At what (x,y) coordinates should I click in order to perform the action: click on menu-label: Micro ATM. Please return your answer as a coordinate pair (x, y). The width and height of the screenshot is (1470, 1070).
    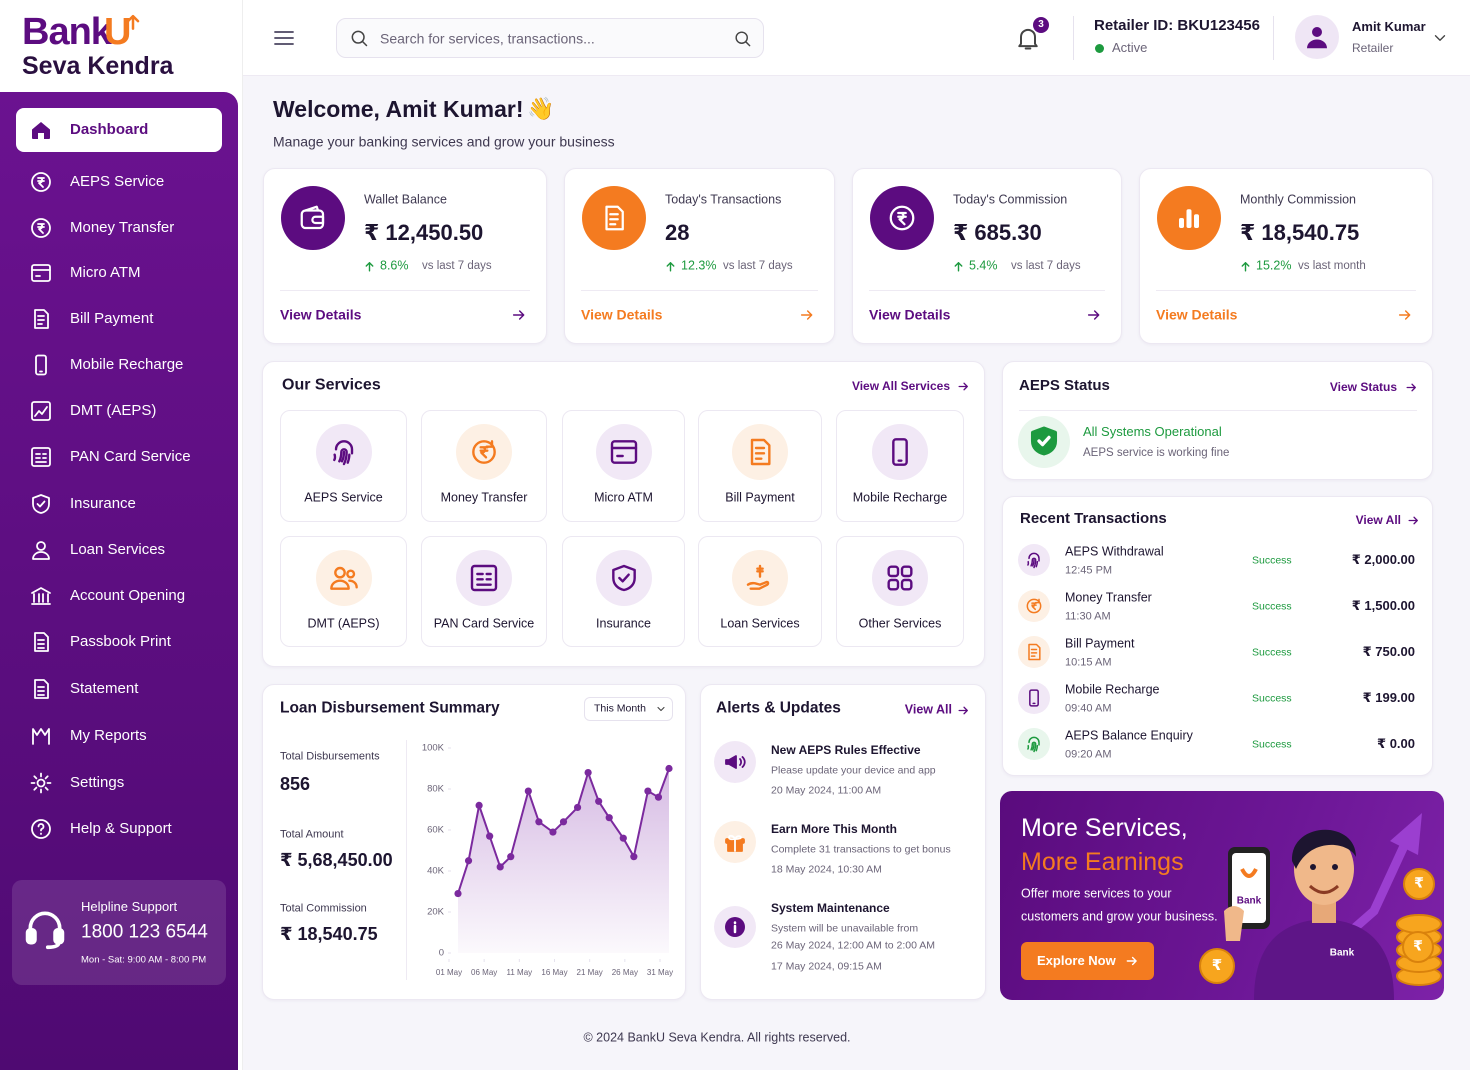
    Looking at the image, I should click on (105, 272).